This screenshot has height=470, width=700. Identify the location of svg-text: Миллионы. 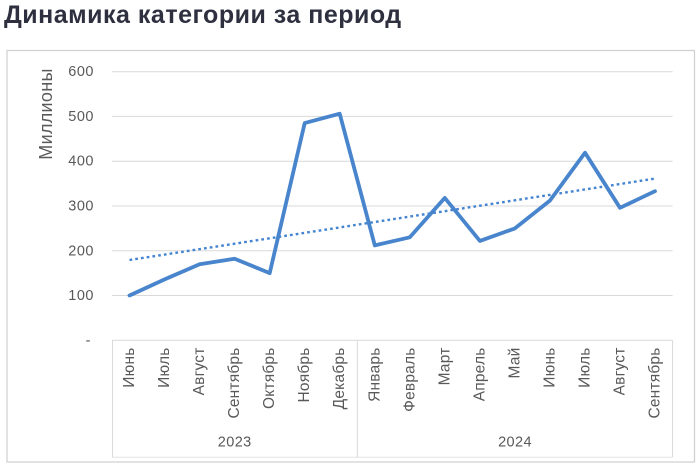
(46, 113).